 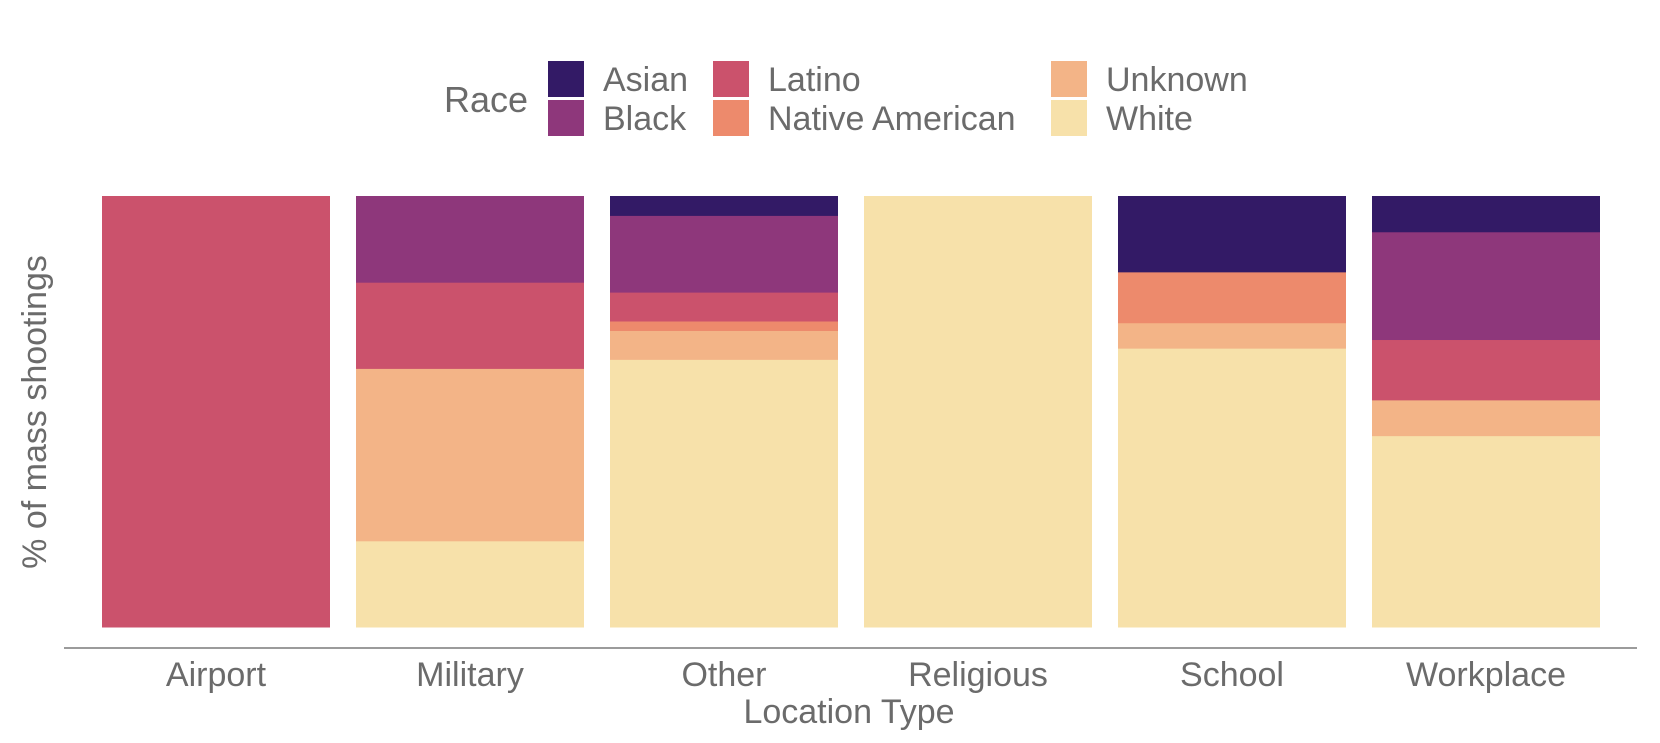 What do you see at coordinates (1486, 531) in the screenshot?
I see `bar-workplace-white` at bounding box center [1486, 531].